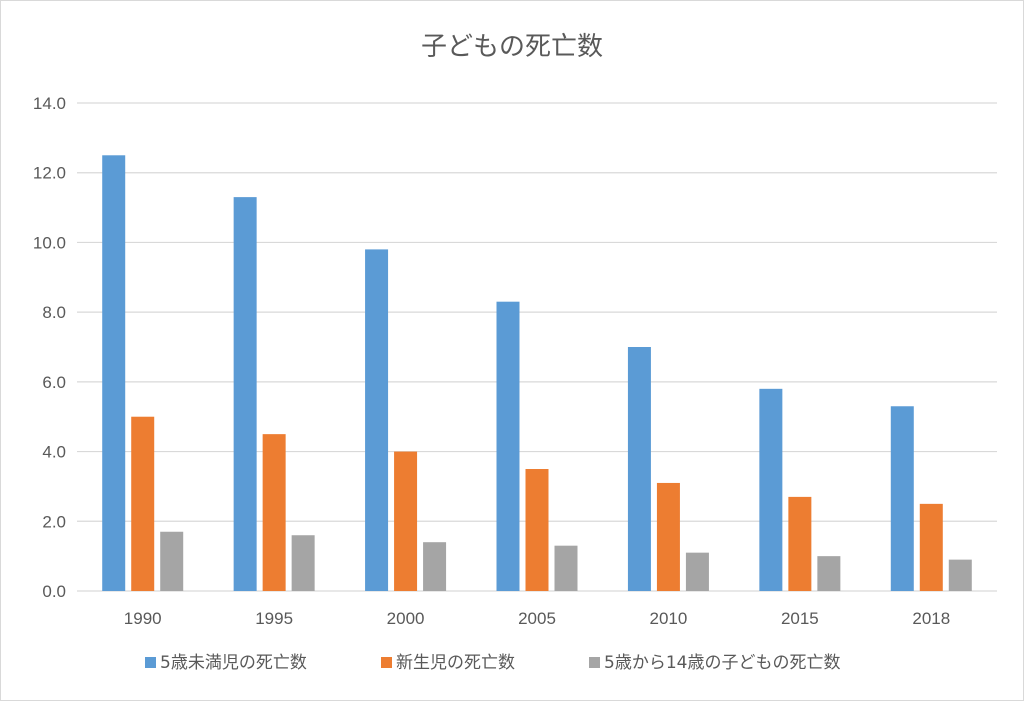 This screenshot has width=1024, height=701. I want to click on x-tick-label: 2005, so click(537, 618).